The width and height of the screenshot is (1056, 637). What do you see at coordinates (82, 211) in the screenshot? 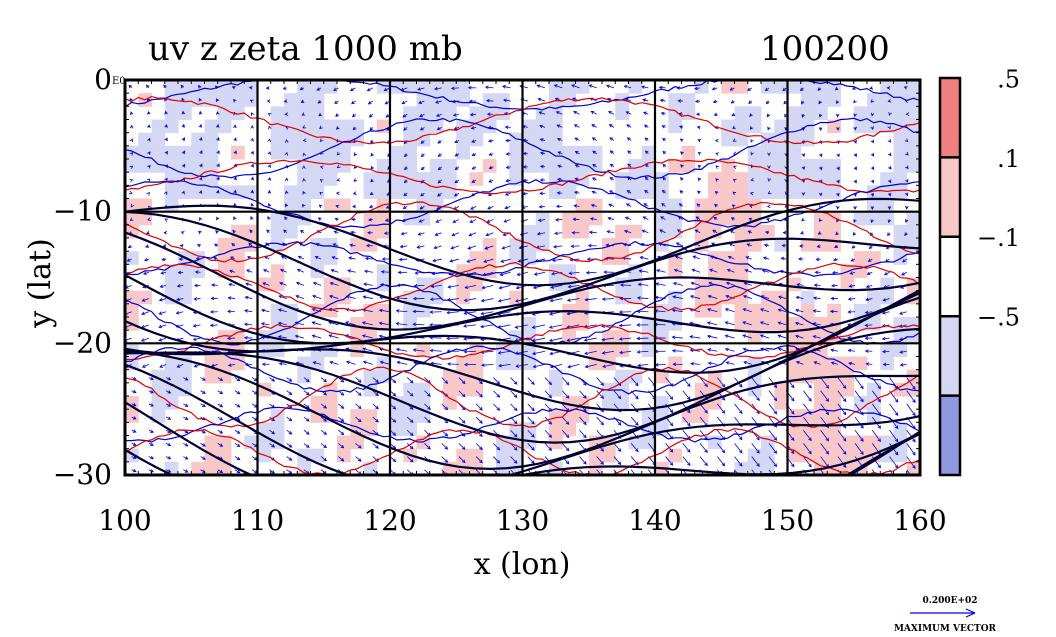
I see `y-tick-label: −10` at bounding box center [82, 211].